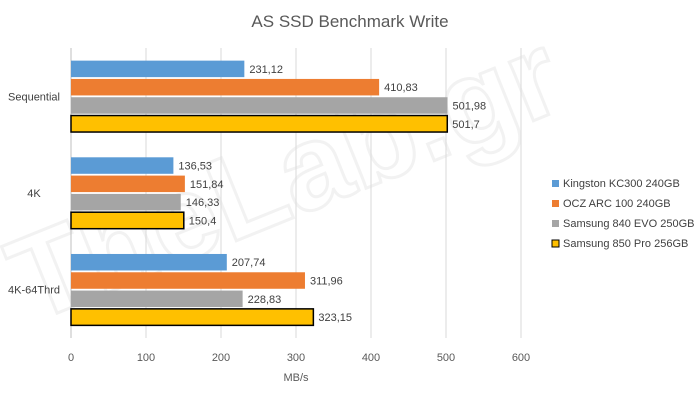 The width and height of the screenshot is (700, 400). I want to click on x-tick-labels: 0 100 200 300 400 500 600, so click(299, 358).